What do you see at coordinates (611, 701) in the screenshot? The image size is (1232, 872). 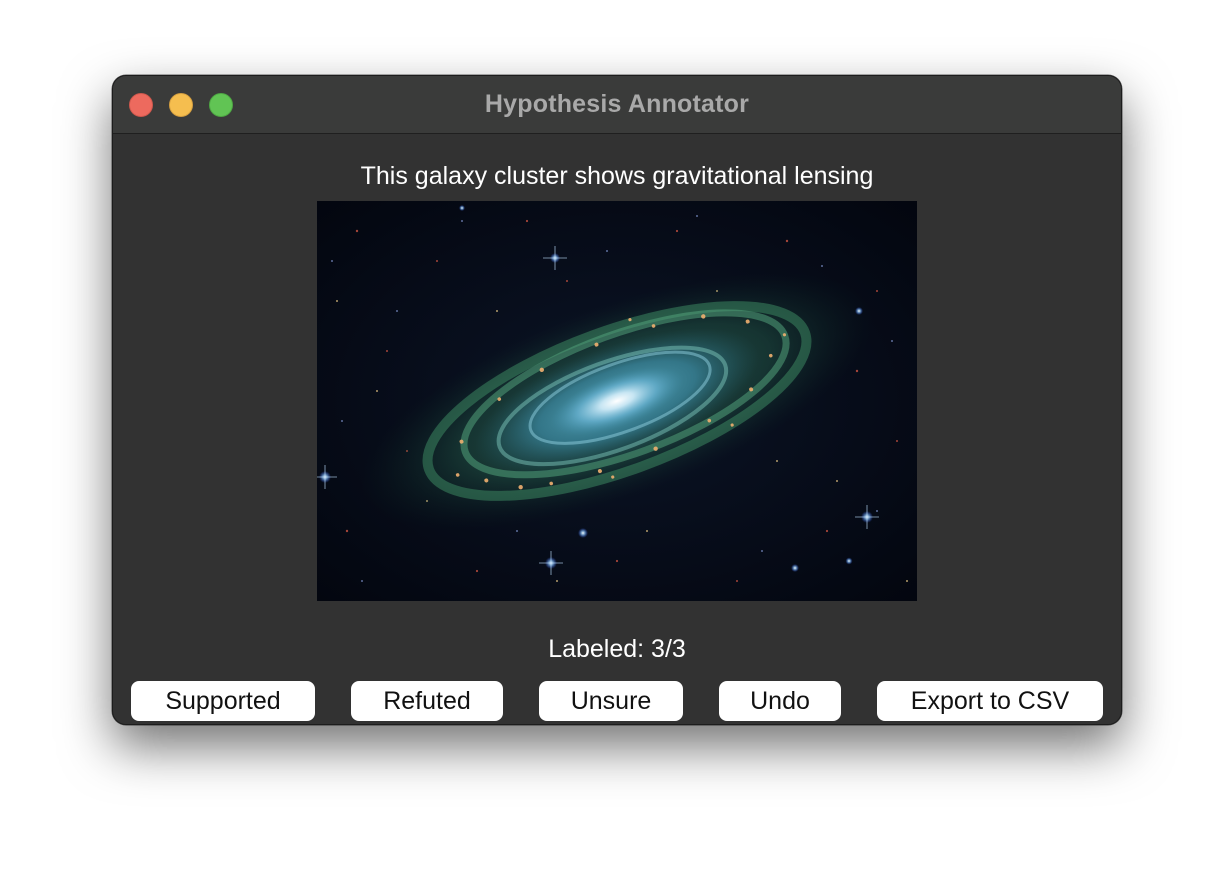 I see `unsure-button: Unsure` at bounding box center [611, 701].